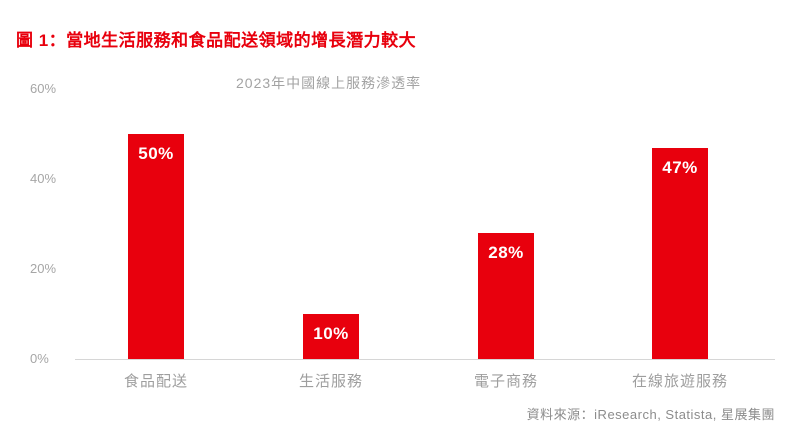 This screenshot has height=442, width=808. I want to click on bar: 50%, so click(156, 246).